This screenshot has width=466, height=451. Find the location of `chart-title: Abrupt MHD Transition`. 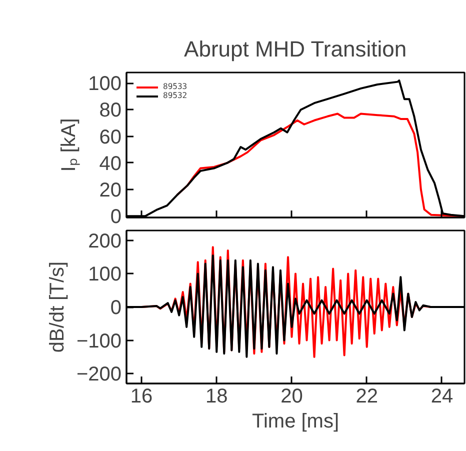

chart-title: Abrupt MHD Transition is located at coordinates (295, 49).